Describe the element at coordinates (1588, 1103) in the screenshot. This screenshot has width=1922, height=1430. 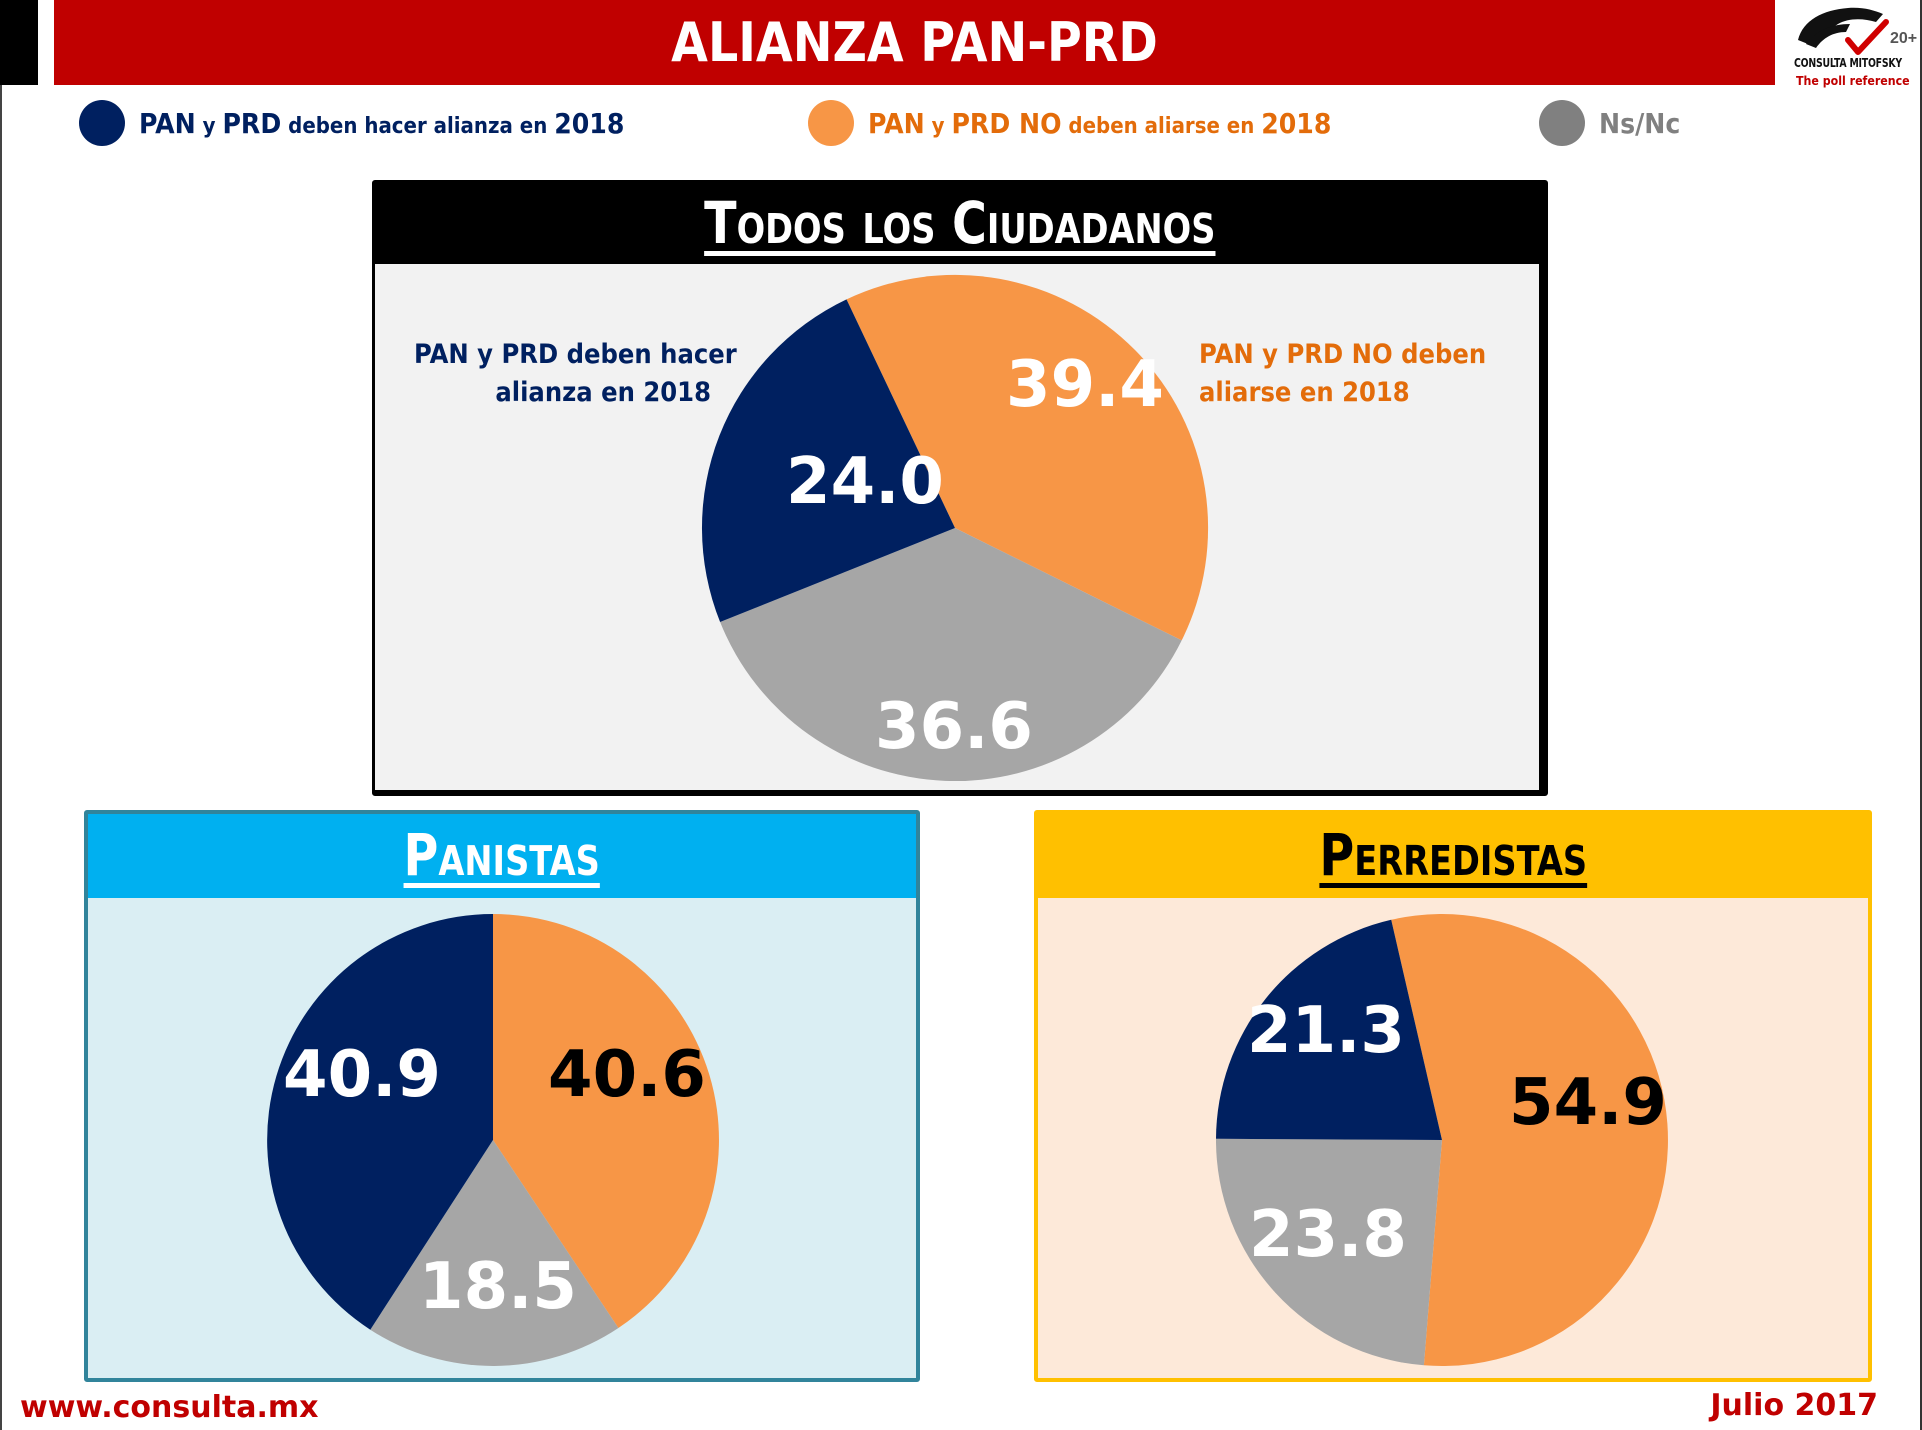
I see `pie-value-no-alianza: 54.9` at that location.